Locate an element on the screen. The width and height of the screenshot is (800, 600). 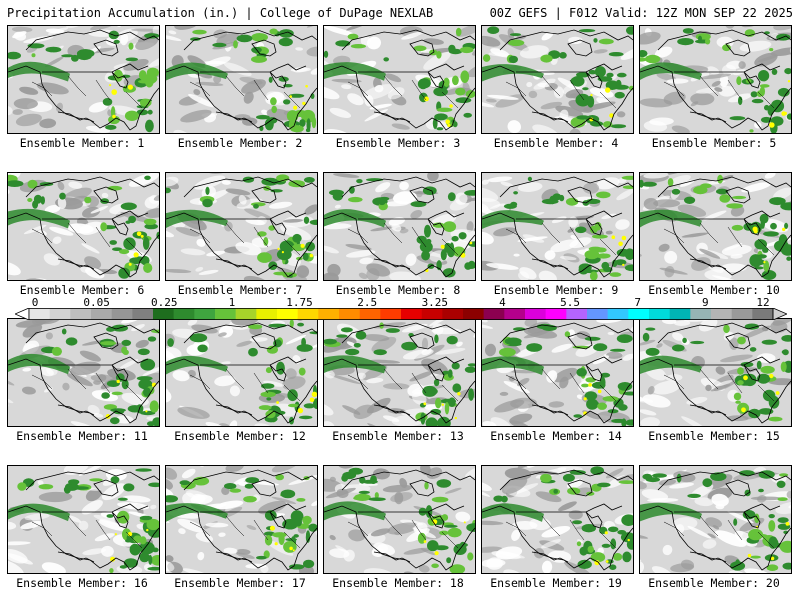
ensemble-member-label: Ensemble Member: 16 is located at coordinates (82, 583).